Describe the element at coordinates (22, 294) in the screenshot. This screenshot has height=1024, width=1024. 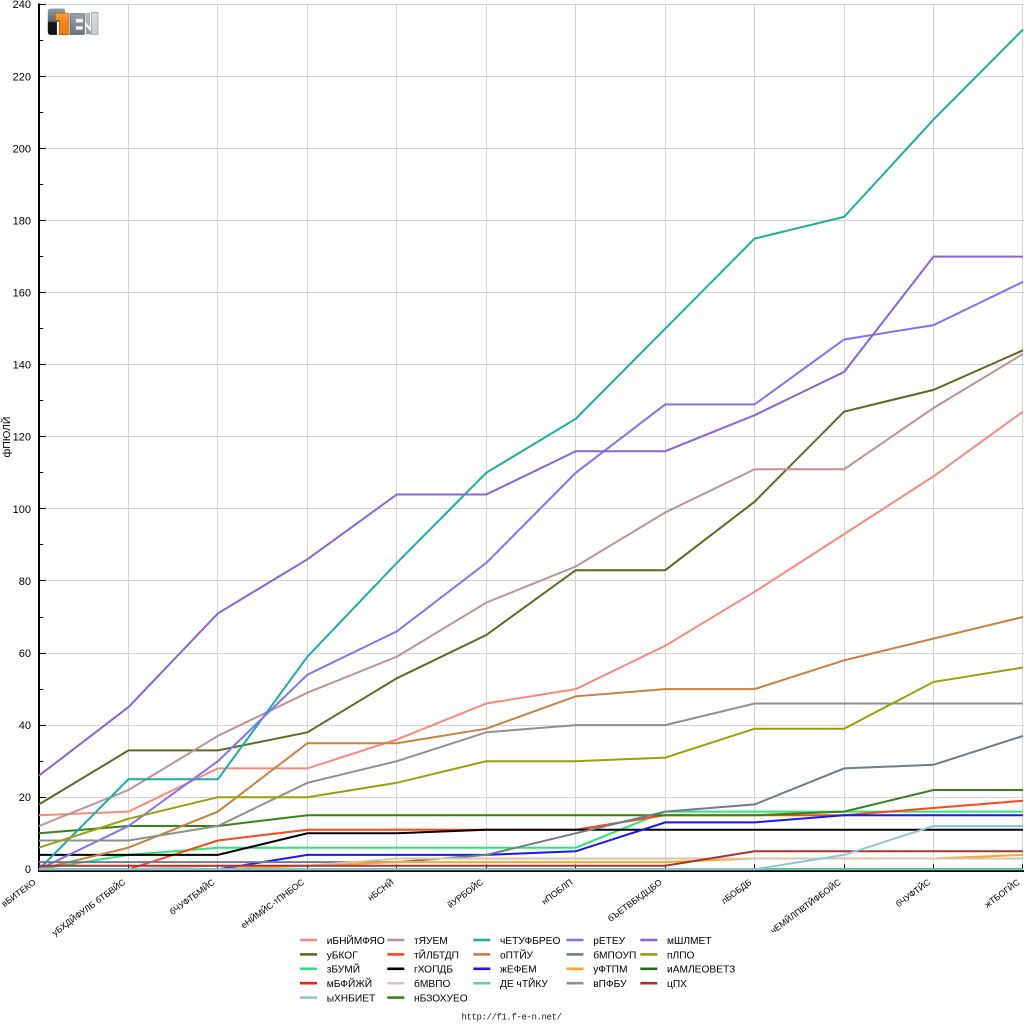
I see `svg-text: 160` at that location.